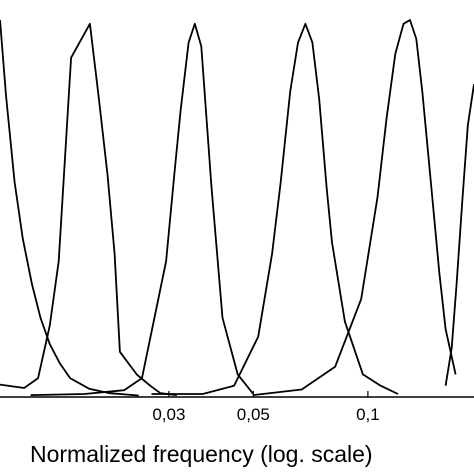 The image size is (474, 474). Describe the element at coordinates (368, 414) in the screenshot. I see `x-tick-label: 0,1` at that location.